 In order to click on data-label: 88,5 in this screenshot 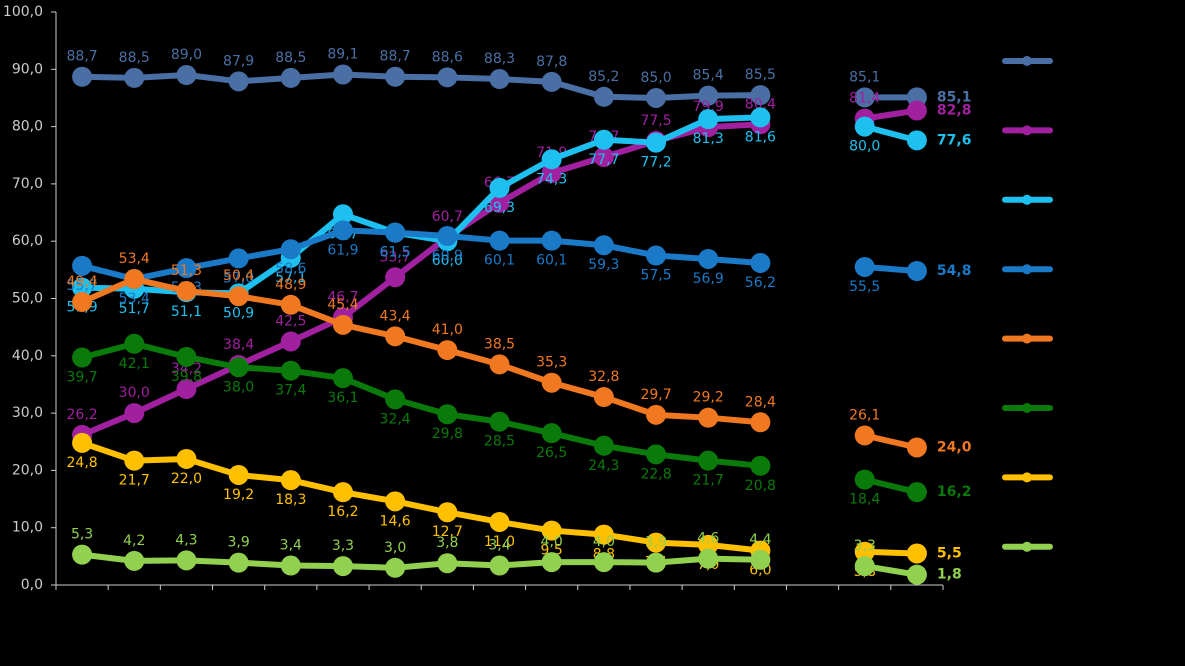, I will do `click(134, 58)`.